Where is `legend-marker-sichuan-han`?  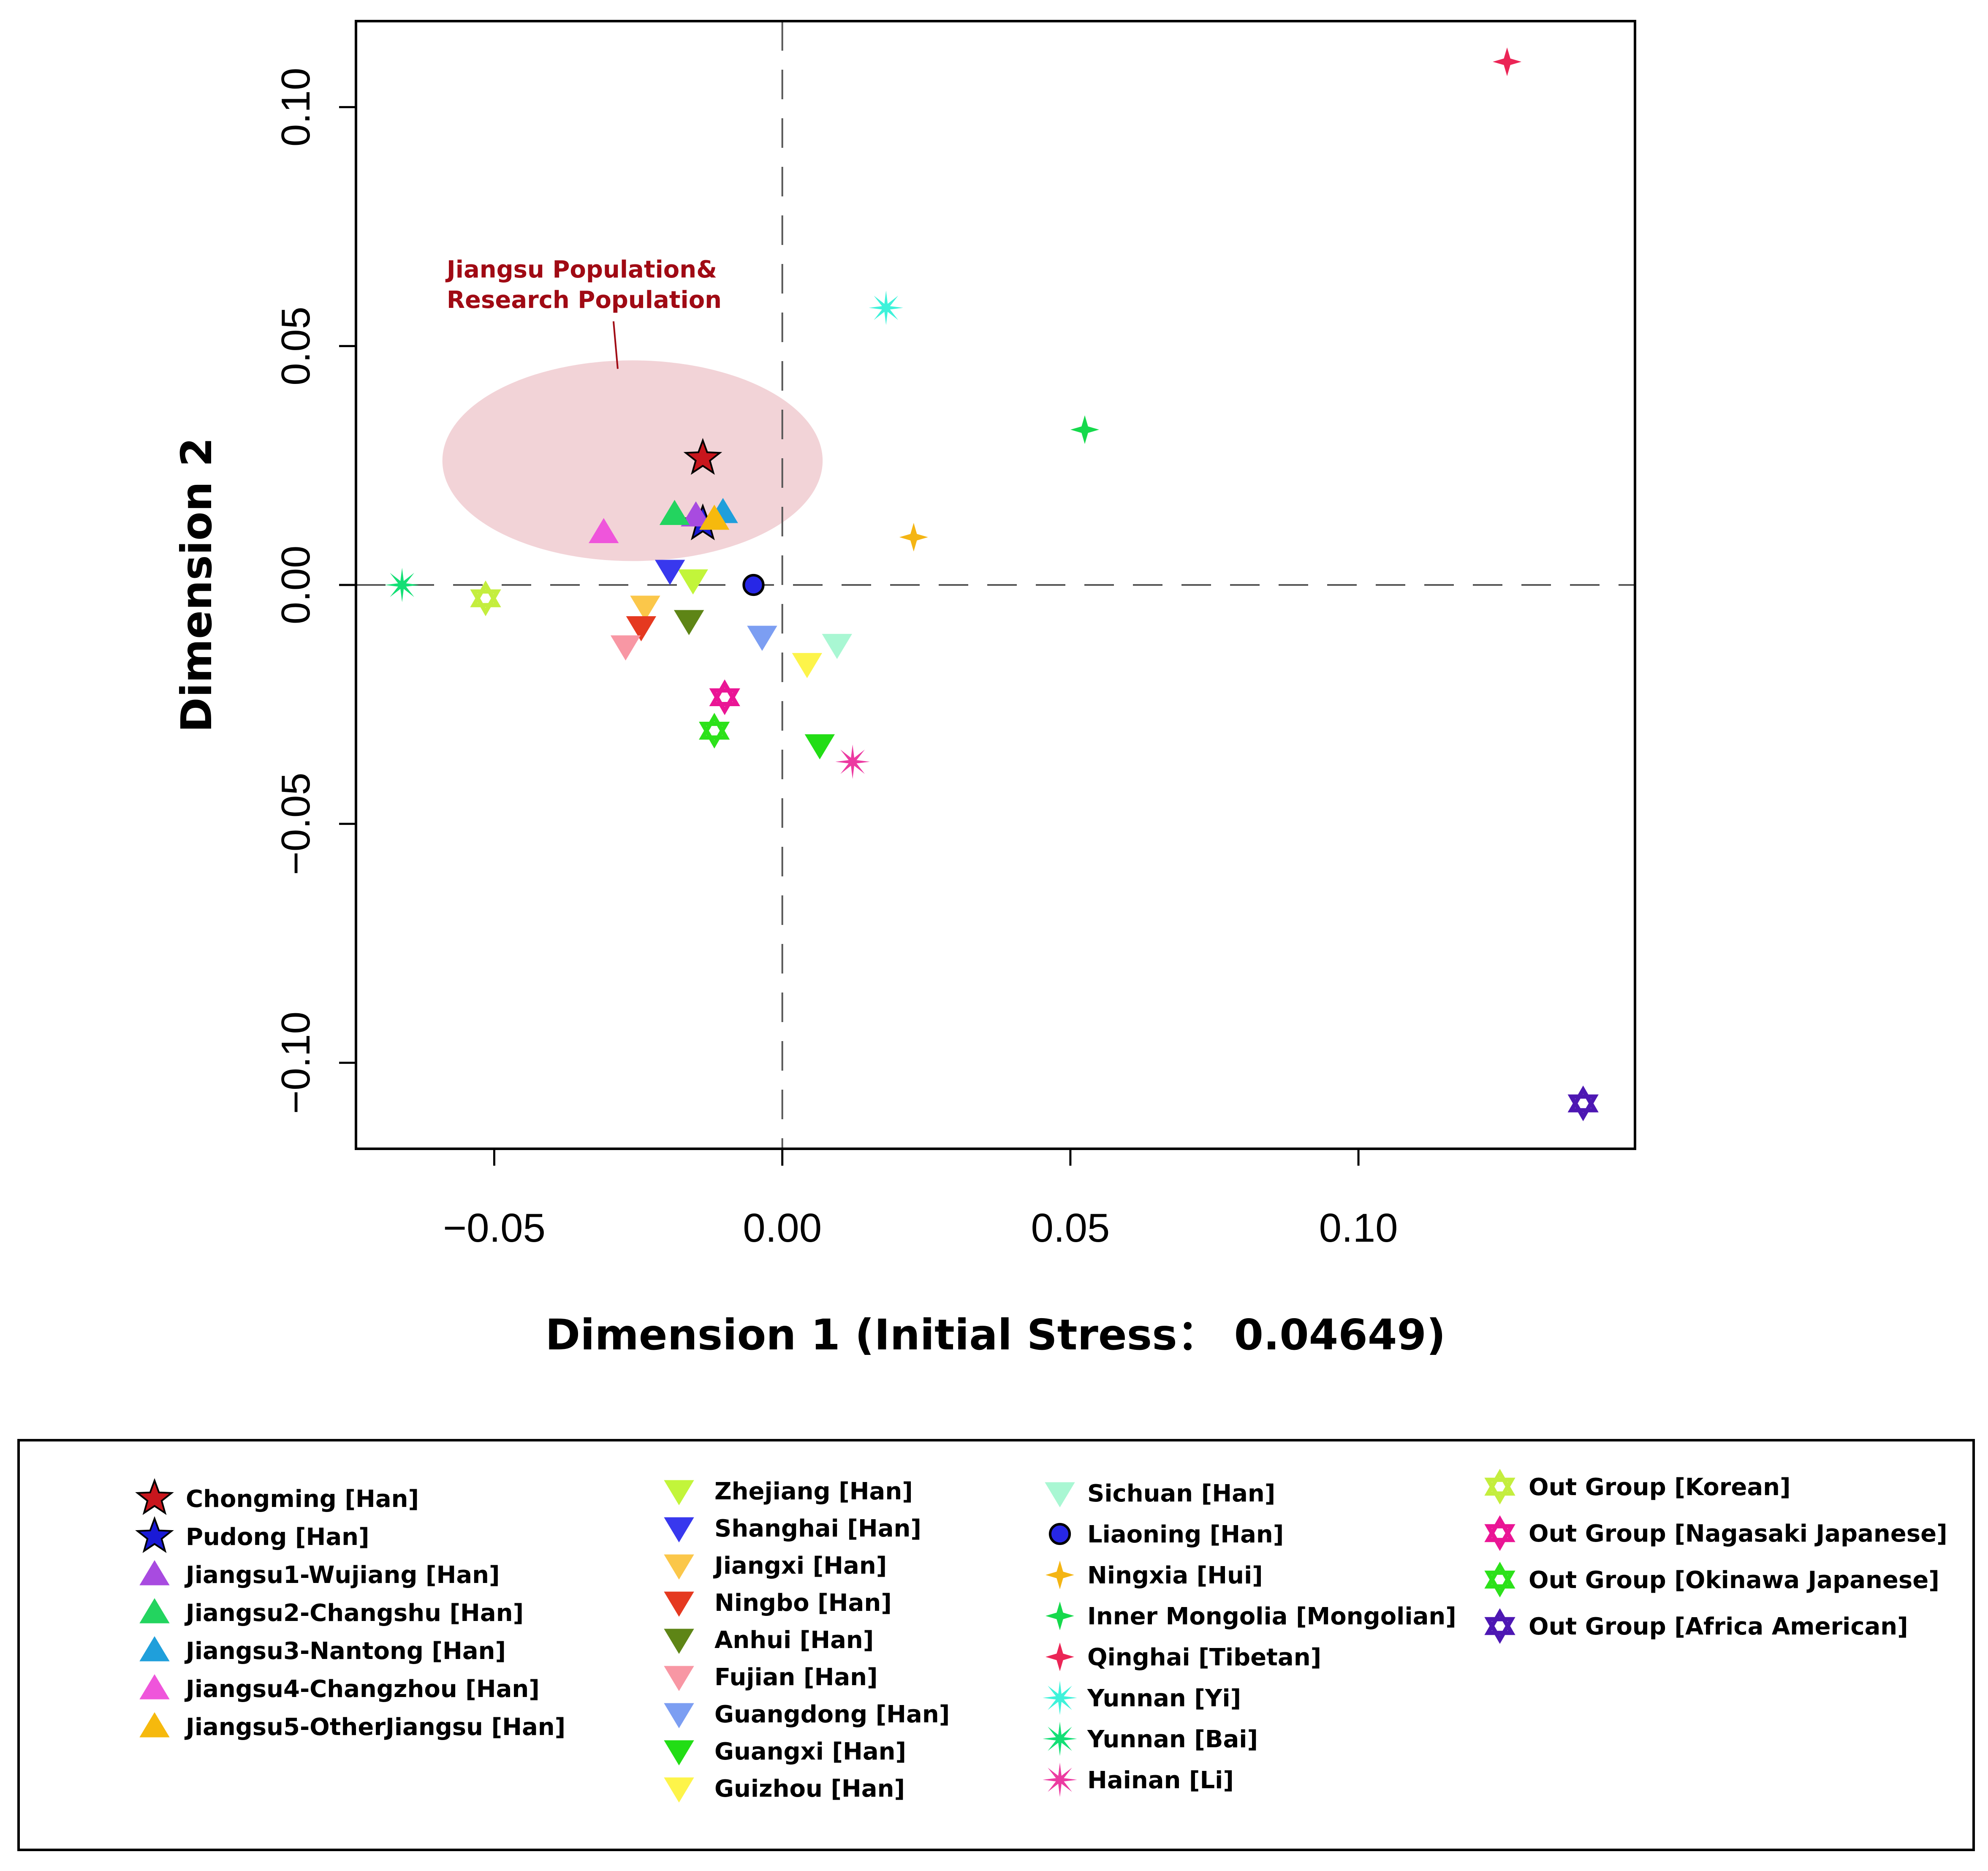 legend-marker-sichuan-han is located at coordinates (1060, 1494).